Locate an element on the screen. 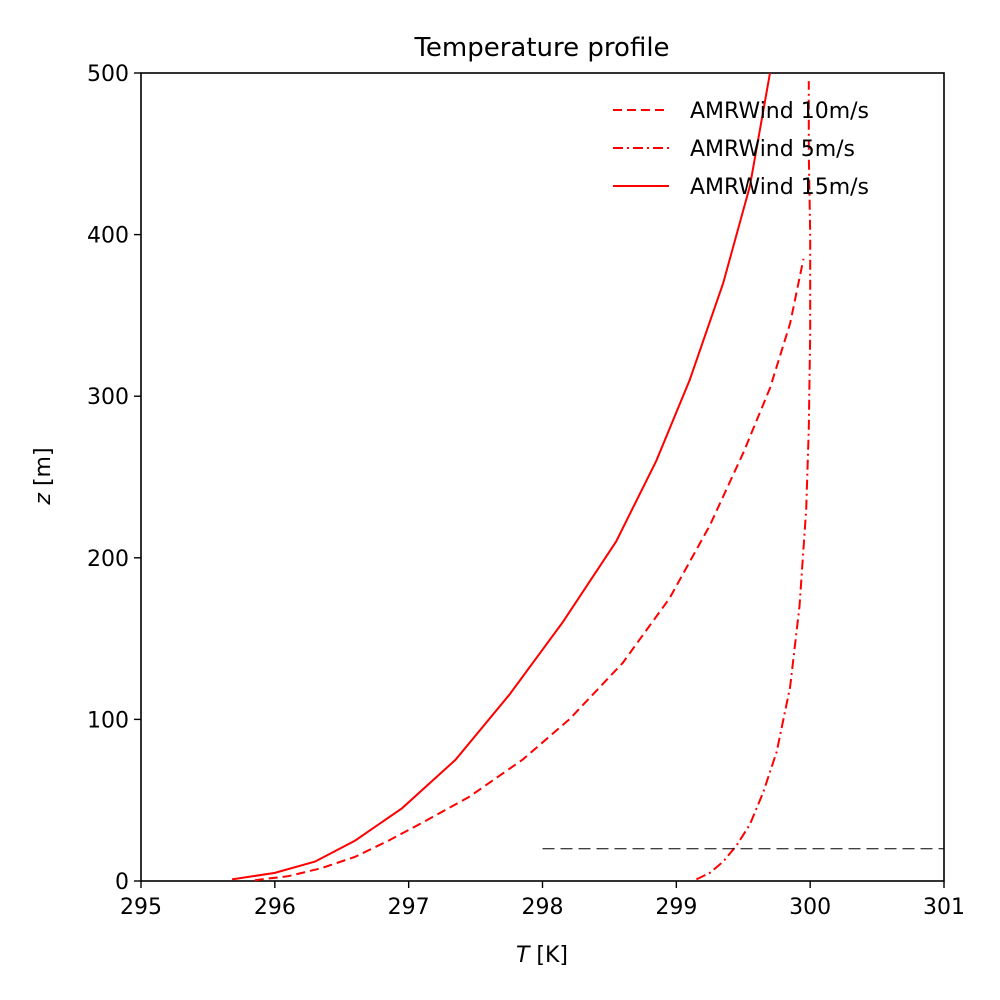  x-tick-label: 296 is located at coordinates (275, 907).